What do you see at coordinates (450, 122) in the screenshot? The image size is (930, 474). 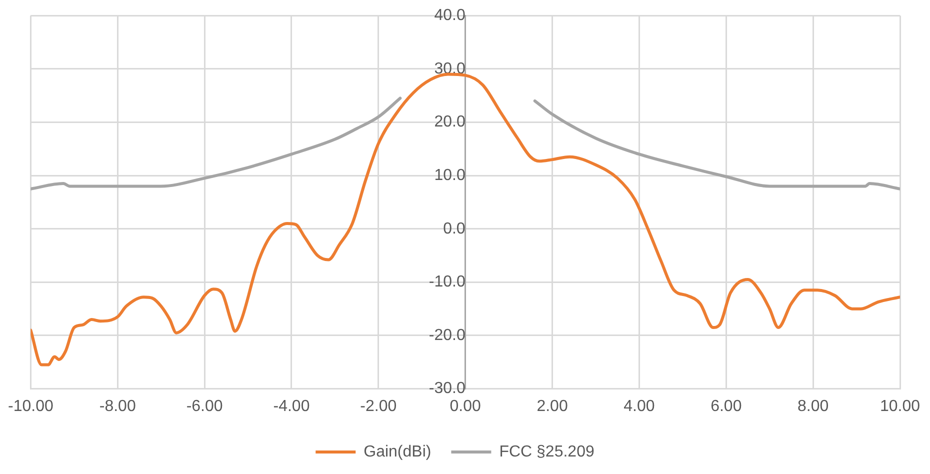 I see `y-tick-label: 20.0` at bounding box center [450, 122].